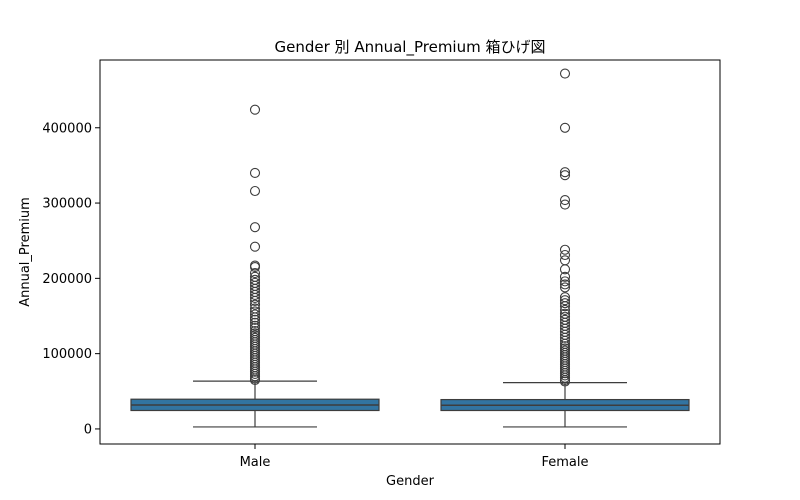 This screenshot has width=800, height=500. Describe the element at coordinates (88, 429) in the screenshot. I see `y-tick-label: 0` at that location.